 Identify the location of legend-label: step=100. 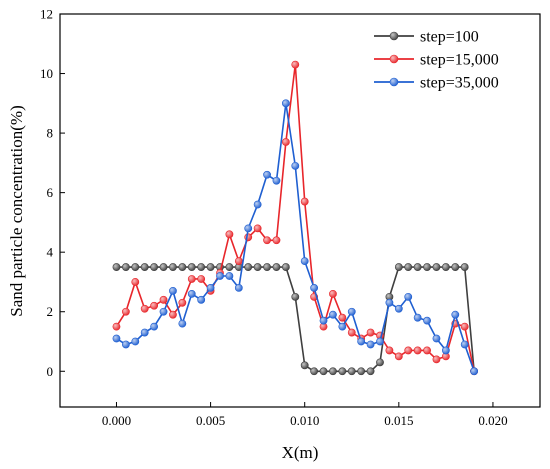
(449, 37).